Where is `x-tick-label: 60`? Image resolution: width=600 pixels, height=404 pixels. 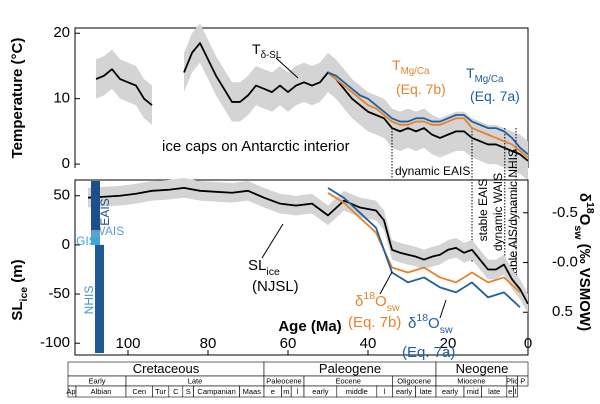 x-tick-label: 60 is located at coordinates (288, 343).